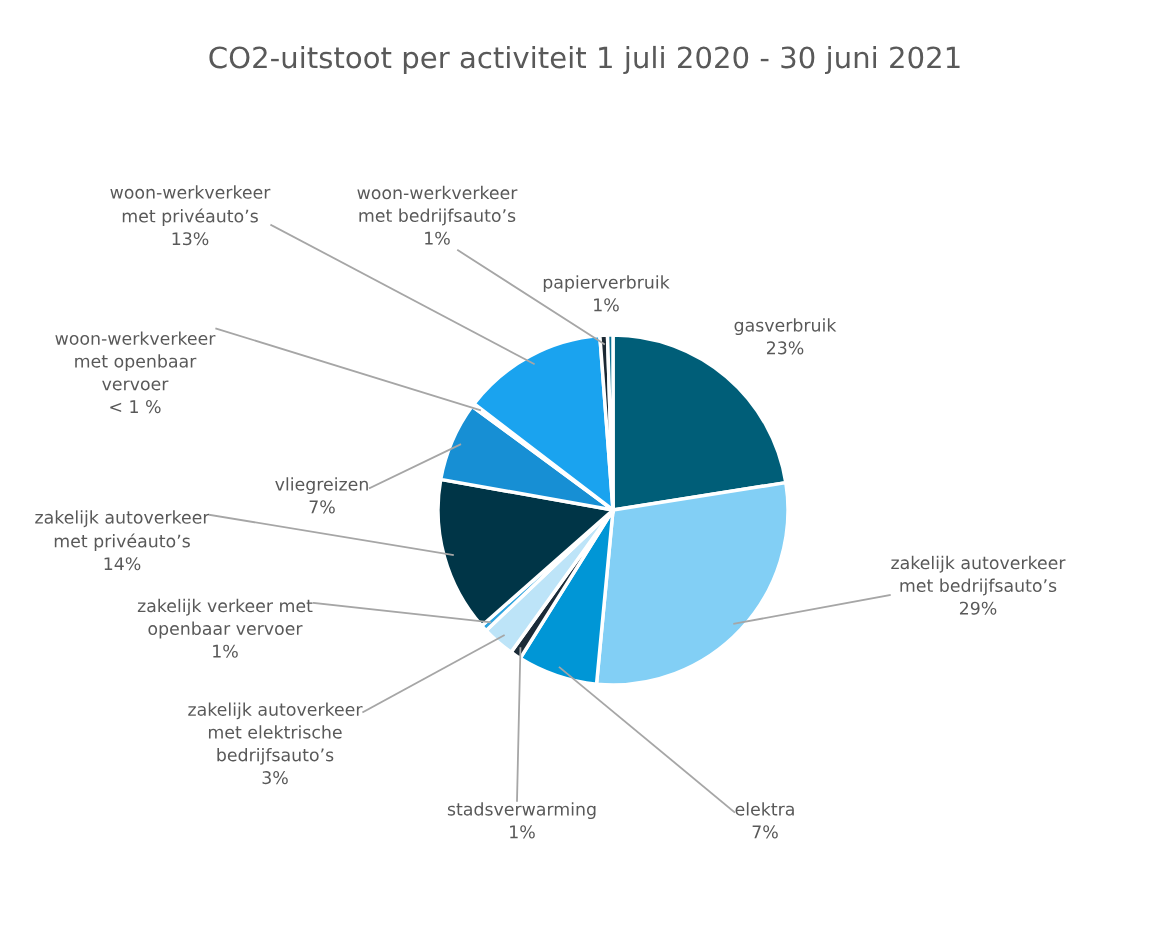 This screenshot has width=1155, height=932. What do you see at coordinates (275, 778) in the screenshot?
I see `data-label: 3%` at bounding box center [275, 778].